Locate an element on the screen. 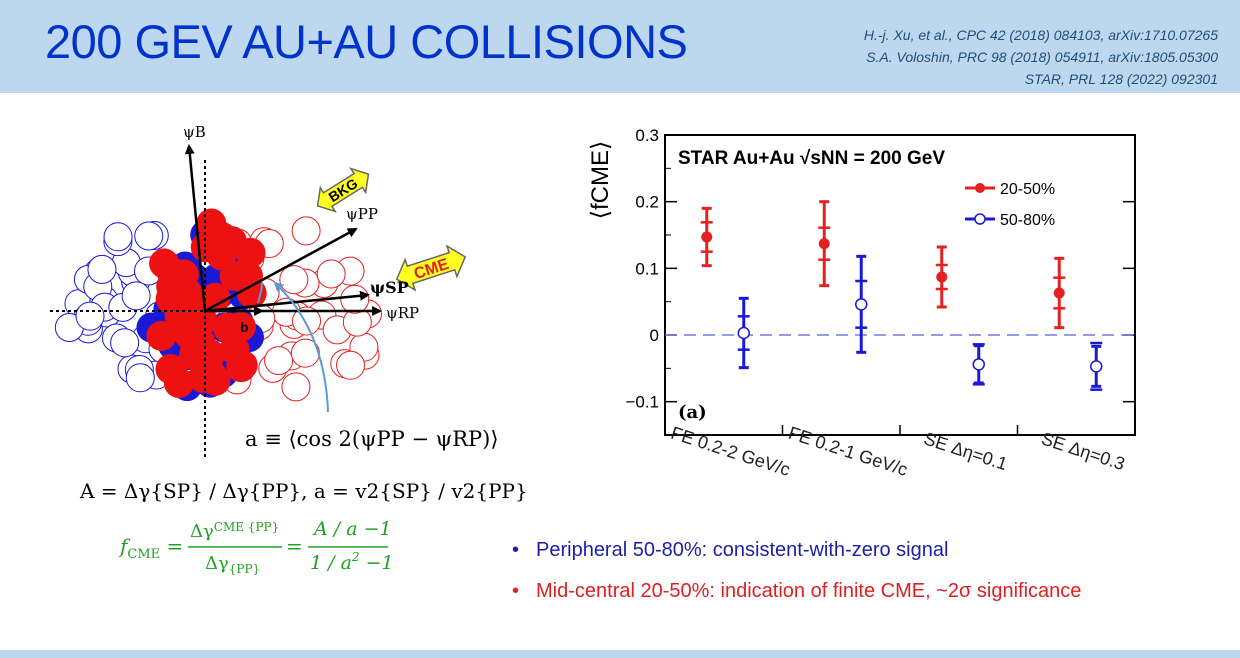 The image size is (1240, 658). y-axis-label: ⟨fCME⟩ is located at coordinates (600, 180).